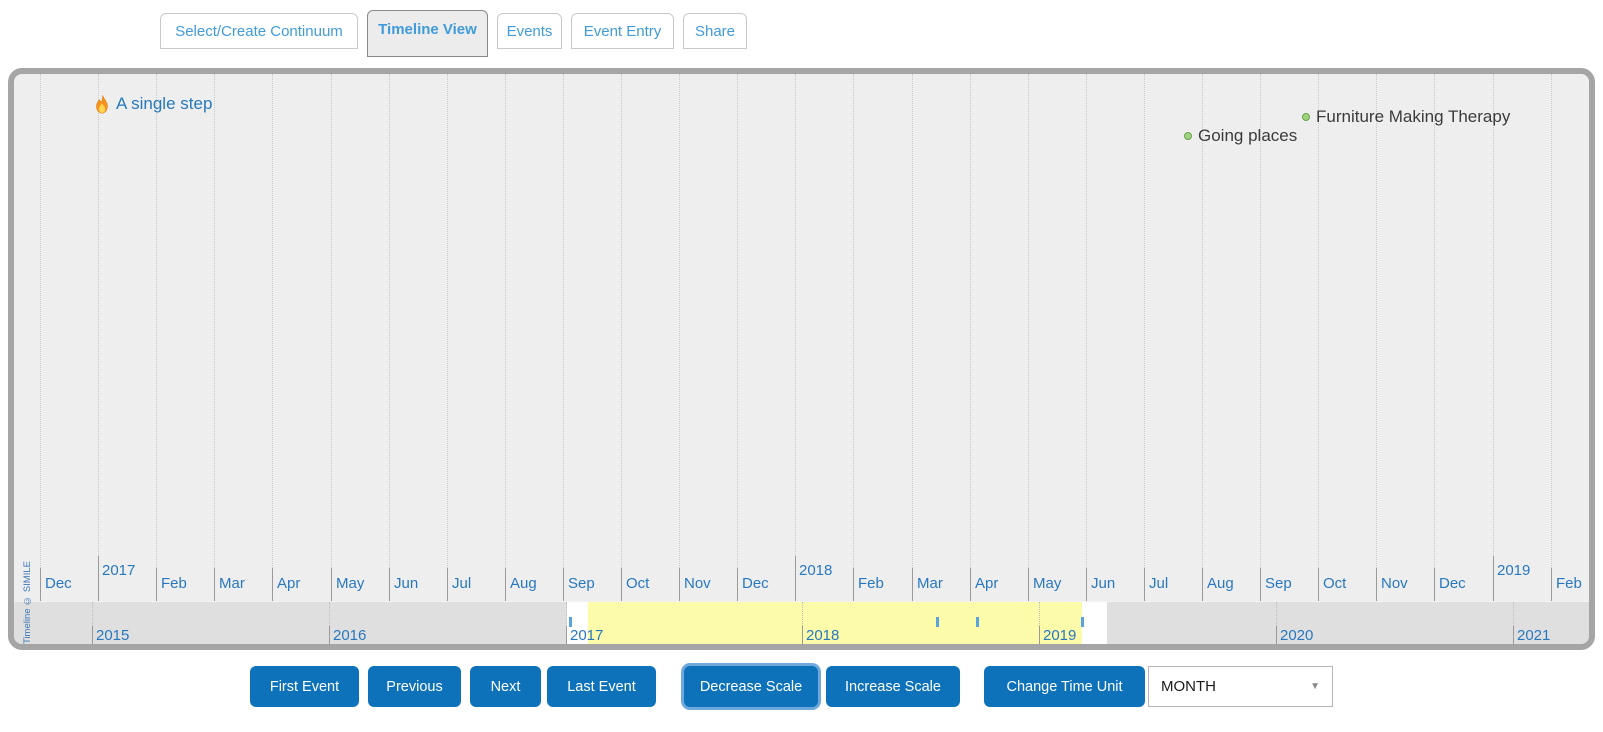  I want to click on event-furniture-making-therapy: Furniture Making Therapy, so click(1406, 117).